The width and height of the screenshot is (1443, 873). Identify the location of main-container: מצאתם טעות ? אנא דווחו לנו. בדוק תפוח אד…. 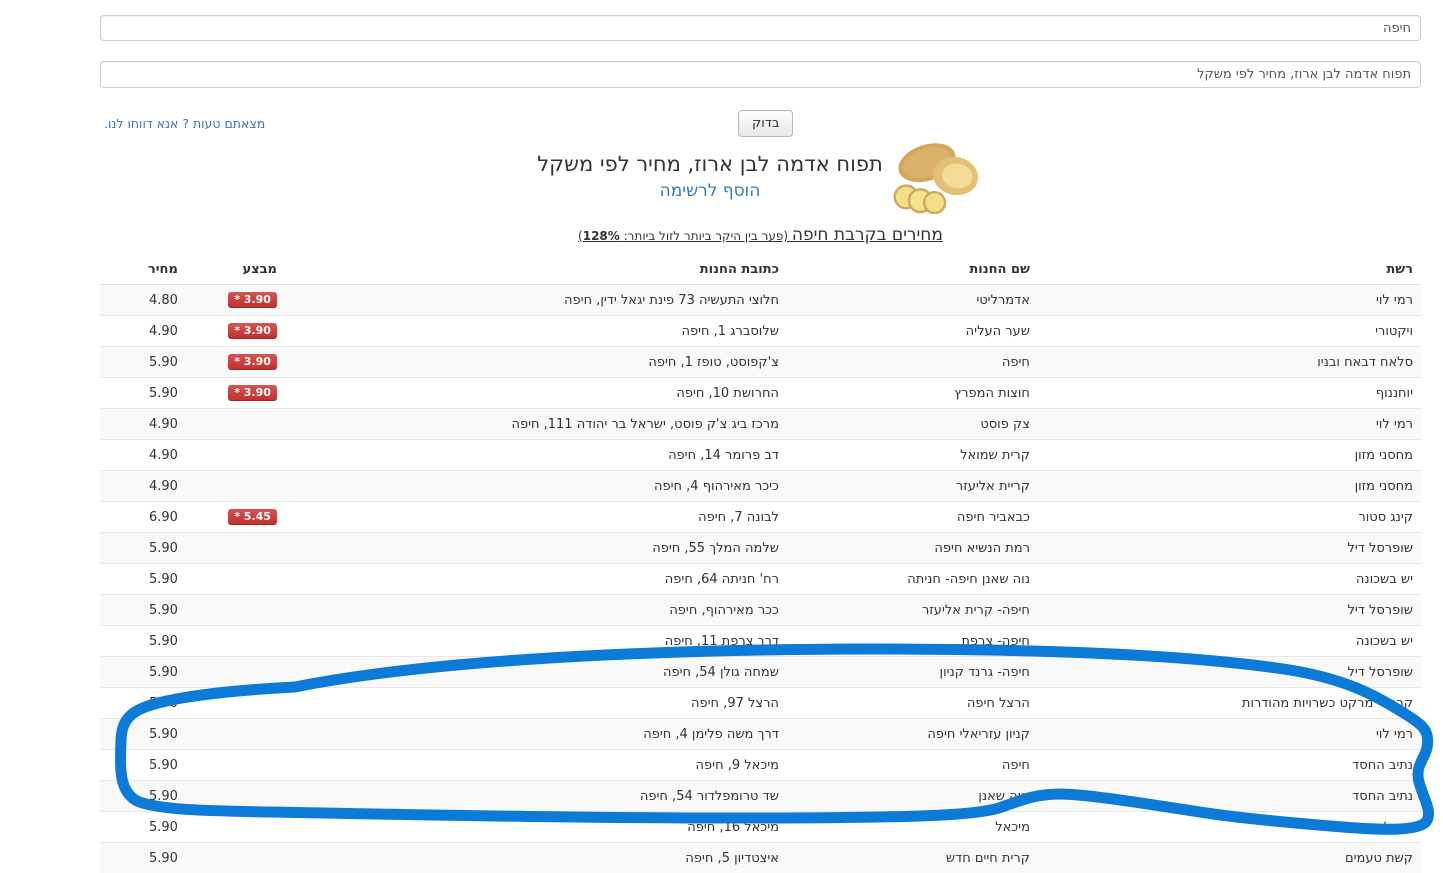
(760, 44).